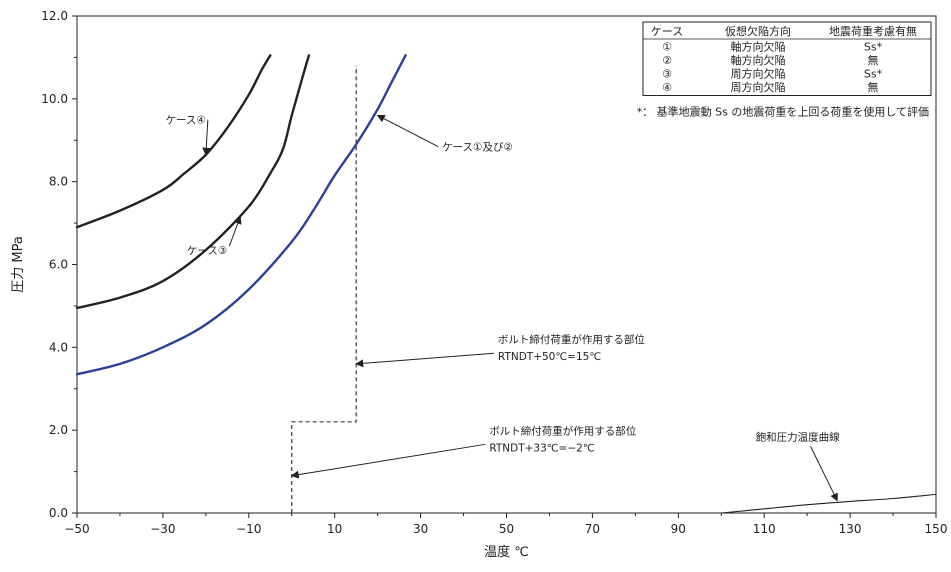 The width and height of the screenshot is (951, 572). I want to click on x-axis-title: 温度 ℃, so click(506, 552).